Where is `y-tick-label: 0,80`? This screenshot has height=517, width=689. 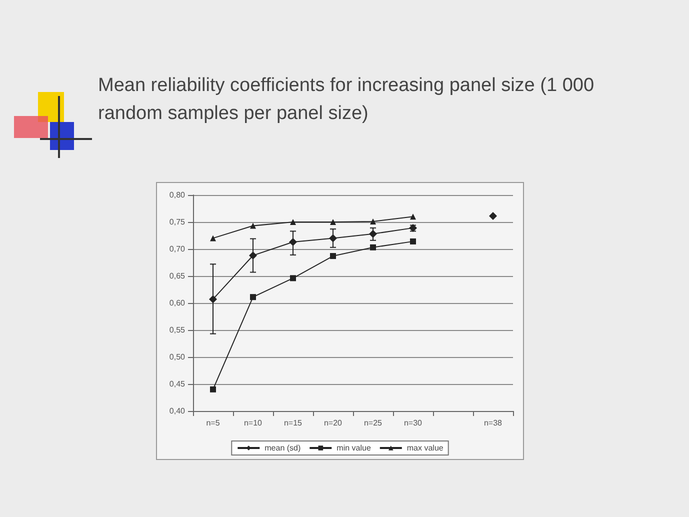
y-tick-label: 0,80 is located at coordinates (177, 195).